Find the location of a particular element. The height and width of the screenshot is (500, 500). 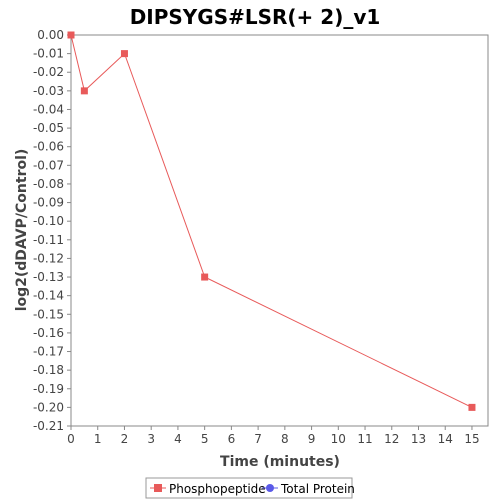

y-tick-label: -0.17 is located at coordinates (48, 352).